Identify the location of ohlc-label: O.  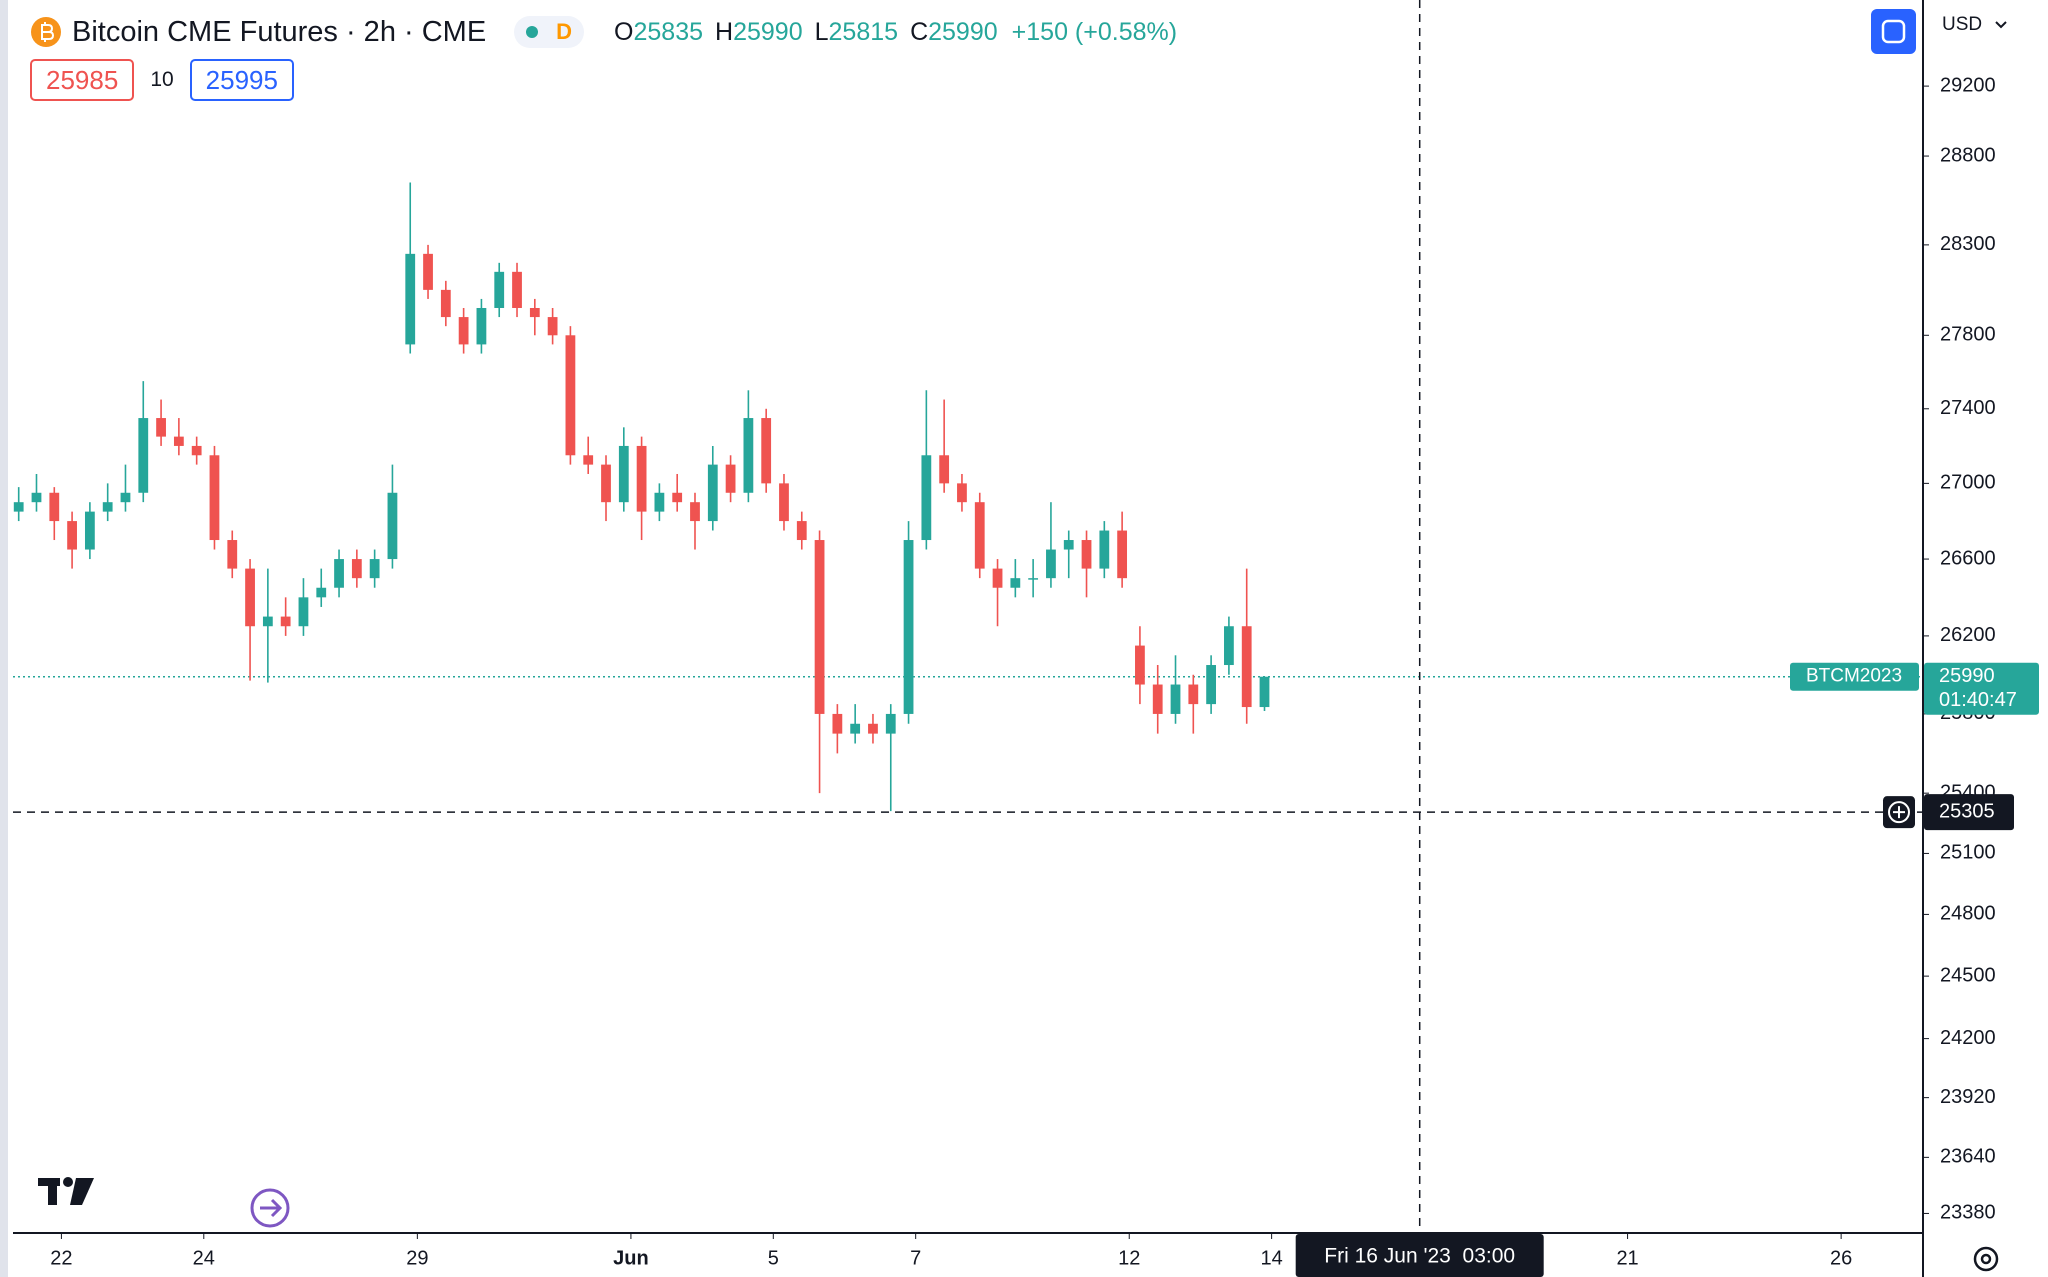
(624, 31).